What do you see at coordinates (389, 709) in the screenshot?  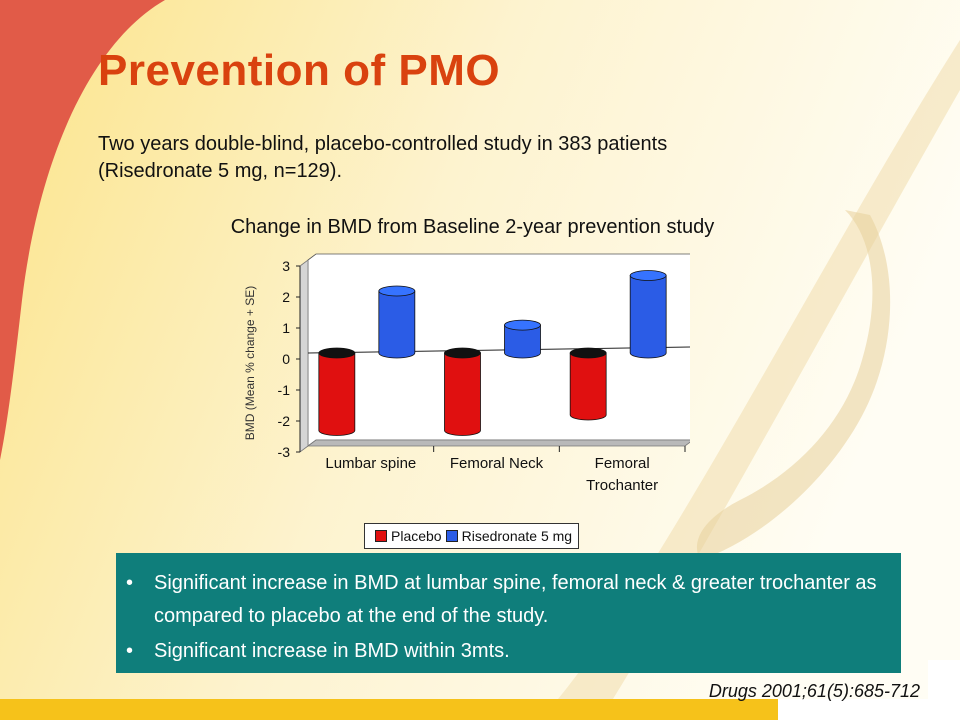 I see `bottom-yellow-bar` at bounding box center [389, 709].